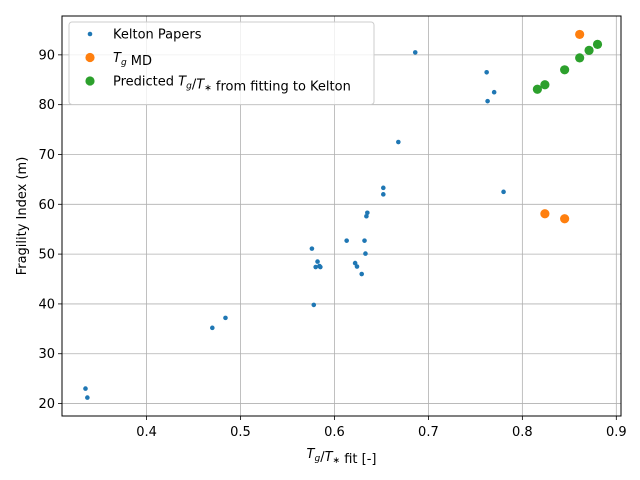  What do you see at coordinates (334, 432) in the screenshot?
I see `x-tick-label: 0.6` at bounding box center [334, 432].